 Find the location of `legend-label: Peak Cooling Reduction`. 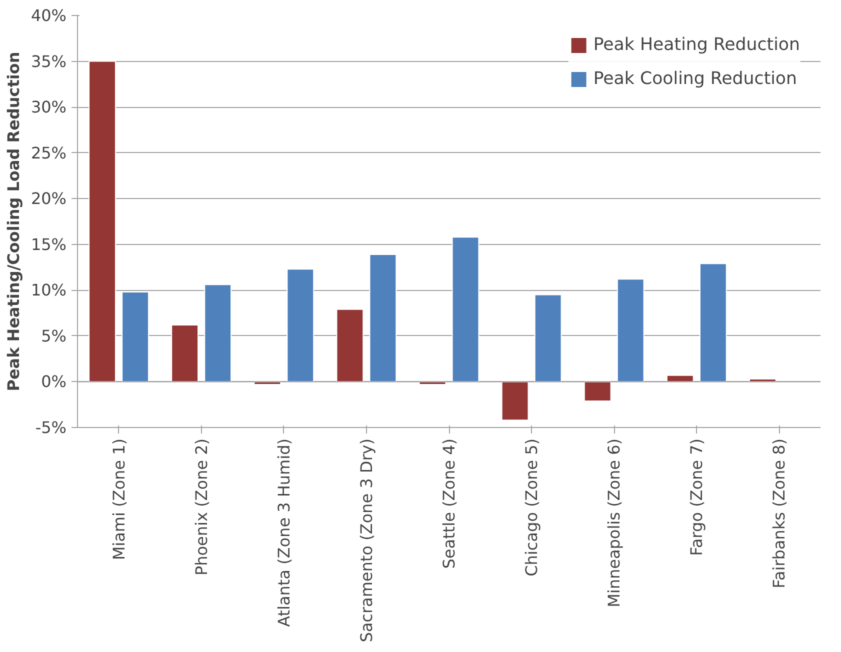

legend-label: Peak Cooling Reduction is located at coordinates (695, 79).